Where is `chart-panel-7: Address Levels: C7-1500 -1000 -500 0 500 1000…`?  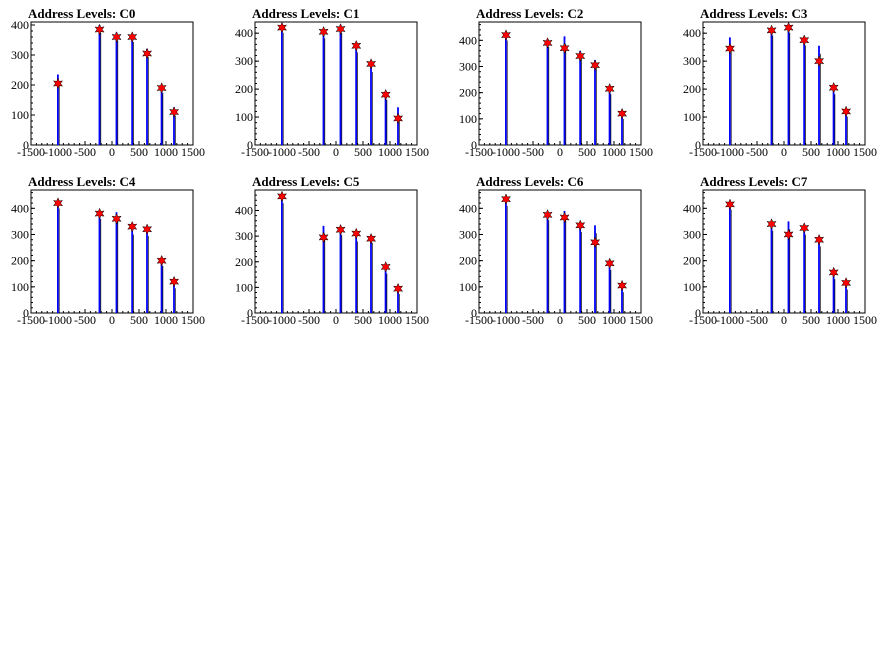 chart-panel-7: Address Levels: C7-1500 -1000 -500 0 500 1000… is located at coordinates (780, 250).